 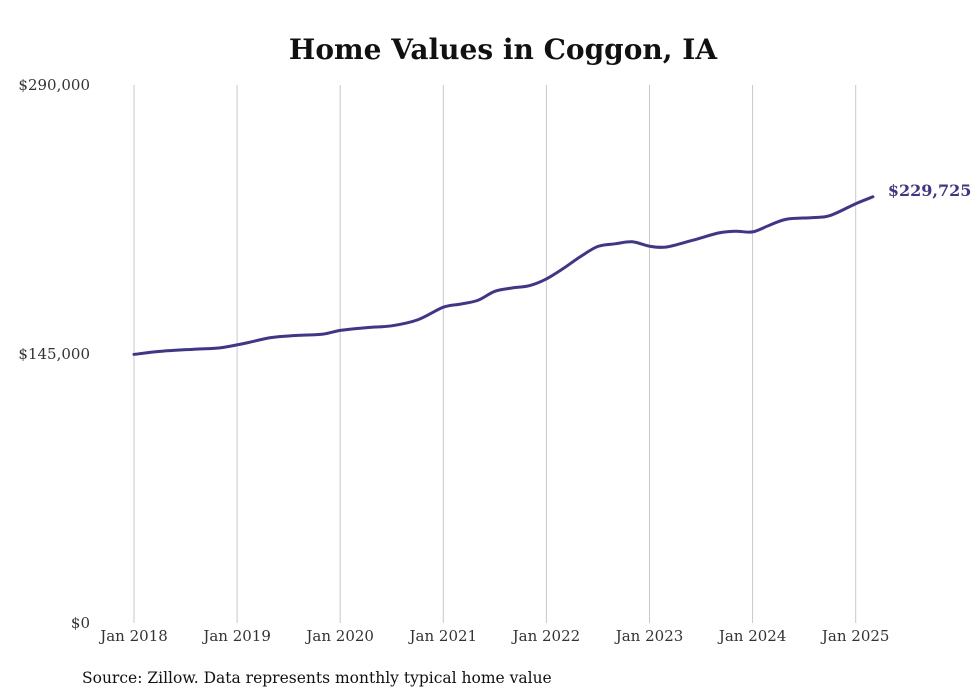 I want to click on x-tick-label: Jan 2022, so click(x=546, y=636).